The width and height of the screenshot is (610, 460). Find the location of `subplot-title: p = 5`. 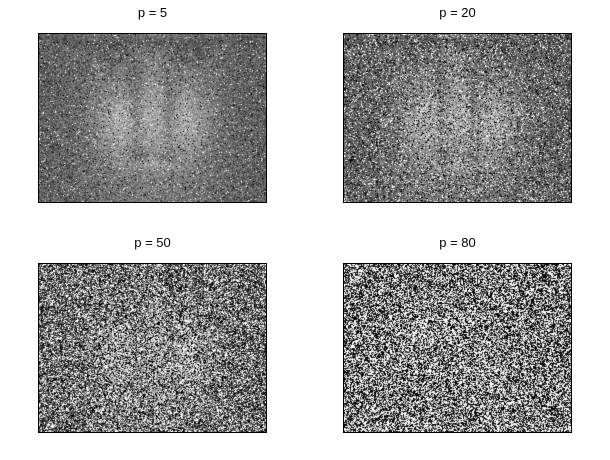

subplot-title: p = 5 is located at coordinates (152, 12).